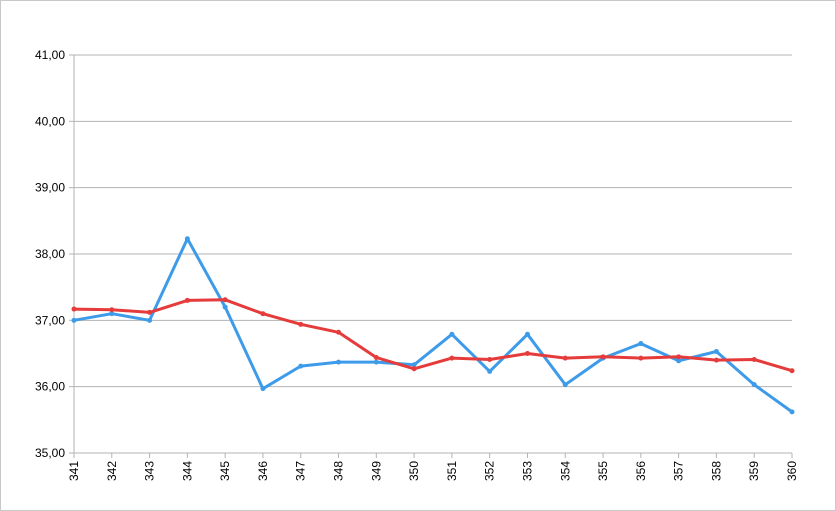  I want to click on x-tick-label: 344, so click(187, 471).